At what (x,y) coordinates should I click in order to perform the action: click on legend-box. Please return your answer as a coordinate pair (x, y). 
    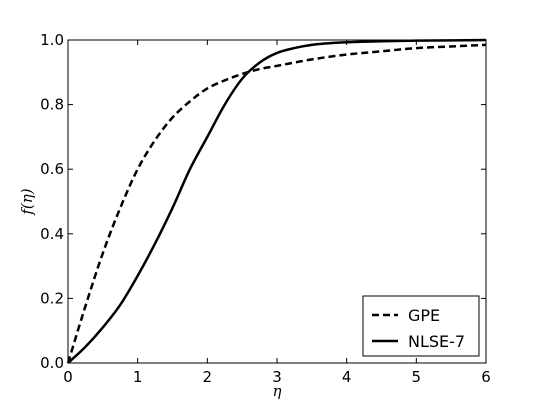
    Looking at the image, I should click on (421, 326).